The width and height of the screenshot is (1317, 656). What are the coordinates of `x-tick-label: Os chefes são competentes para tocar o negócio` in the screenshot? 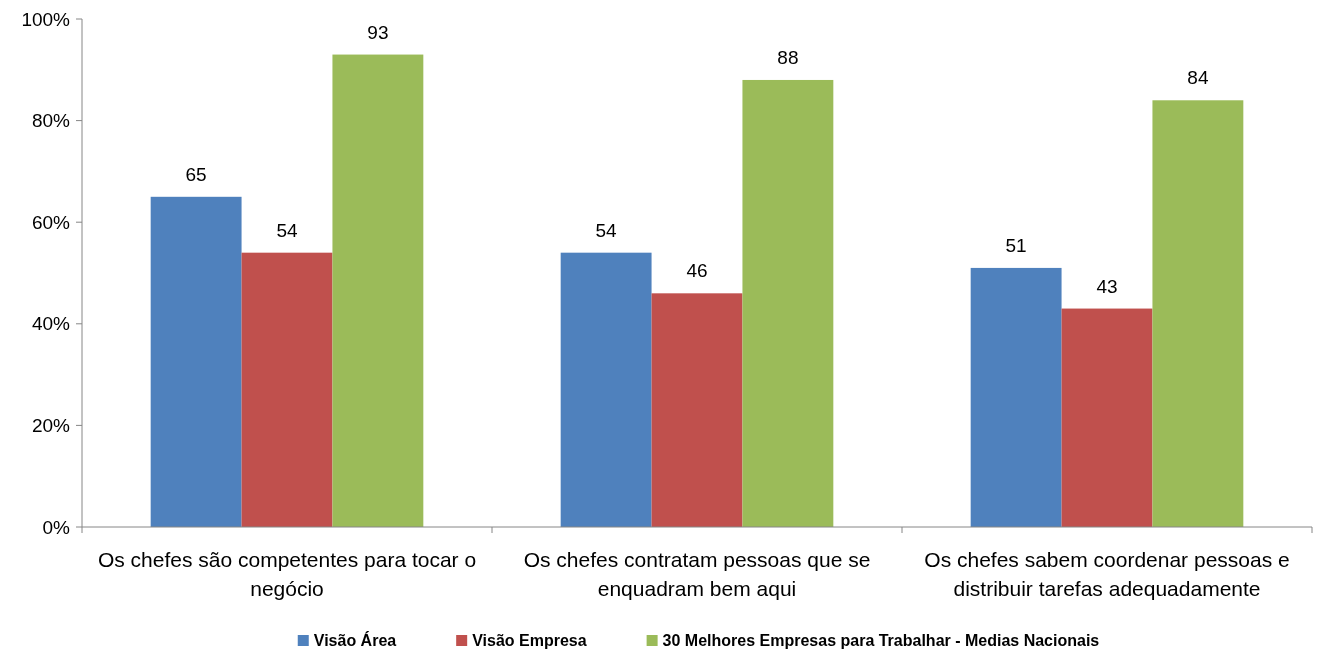 It's located at (287, 574).